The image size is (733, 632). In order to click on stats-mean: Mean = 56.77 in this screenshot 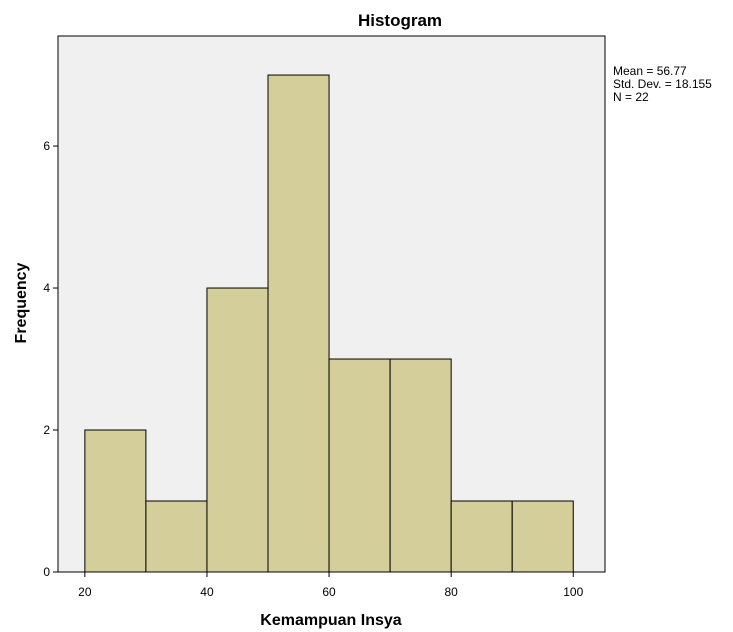, I will do `click(650, 71)`.